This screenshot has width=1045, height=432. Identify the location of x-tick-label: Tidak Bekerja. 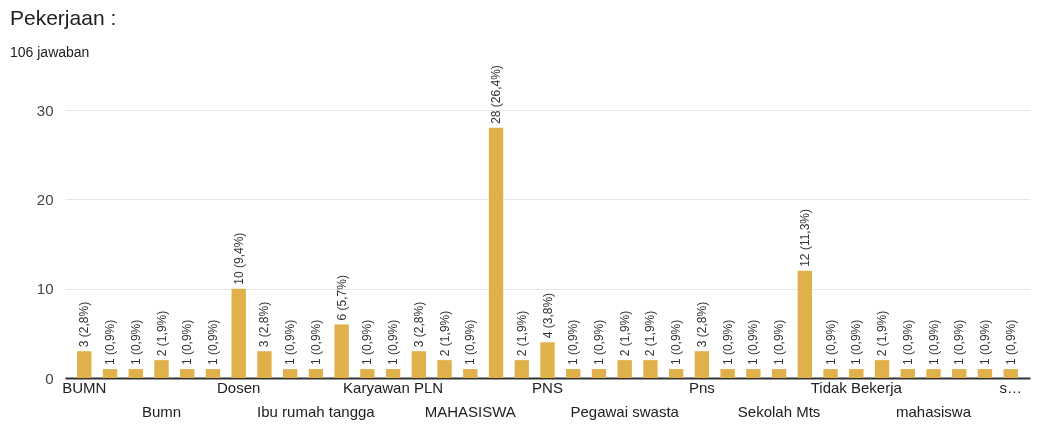
(856, 387).